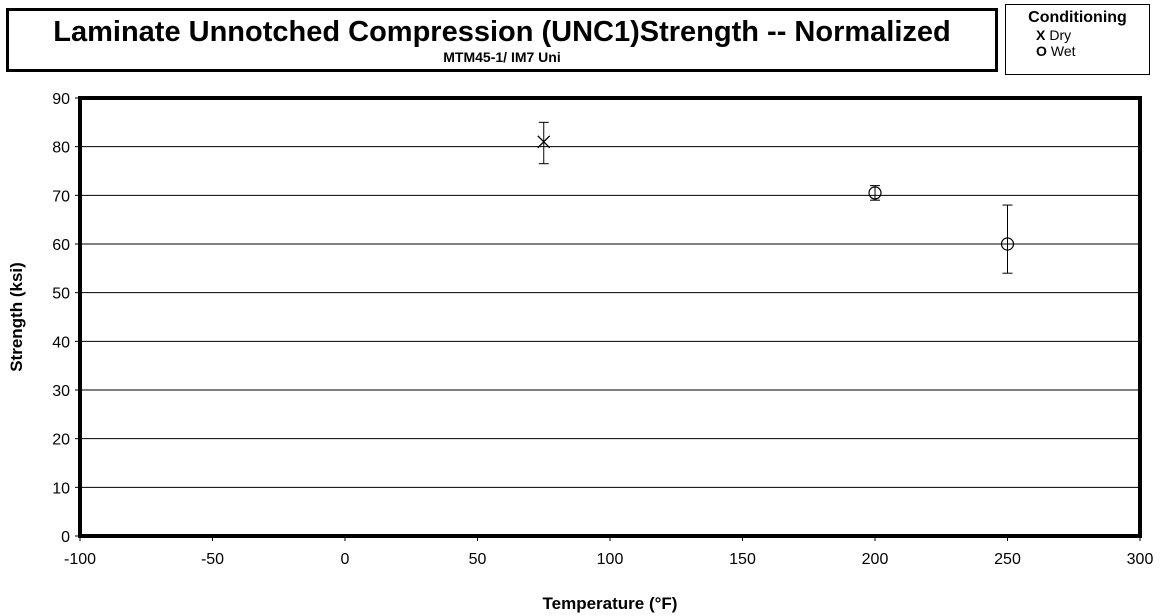 This screenshot has height=616, width=1172. Describe the element at coordinates (212, 559) in the screenshot. I see `x-tick-label: -50` at that location.